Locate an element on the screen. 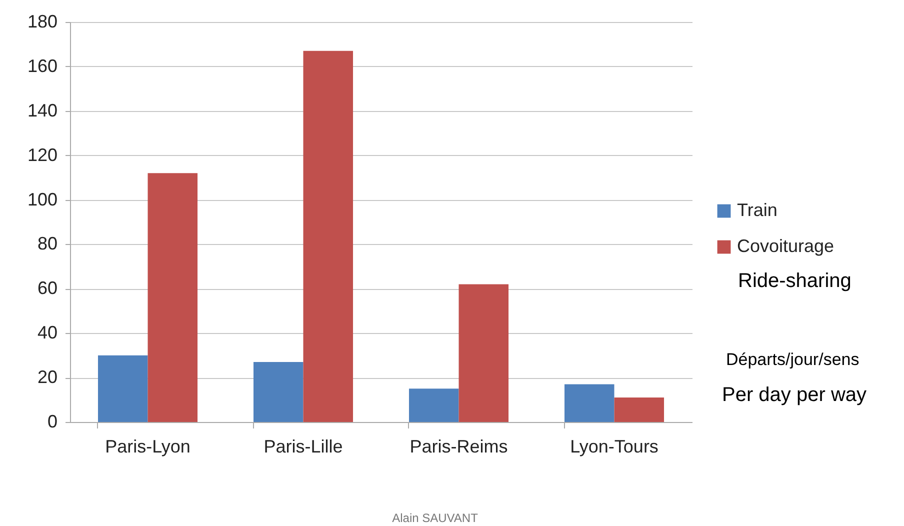  text: Alain SAUVANT is located at coordinates (435, 518).